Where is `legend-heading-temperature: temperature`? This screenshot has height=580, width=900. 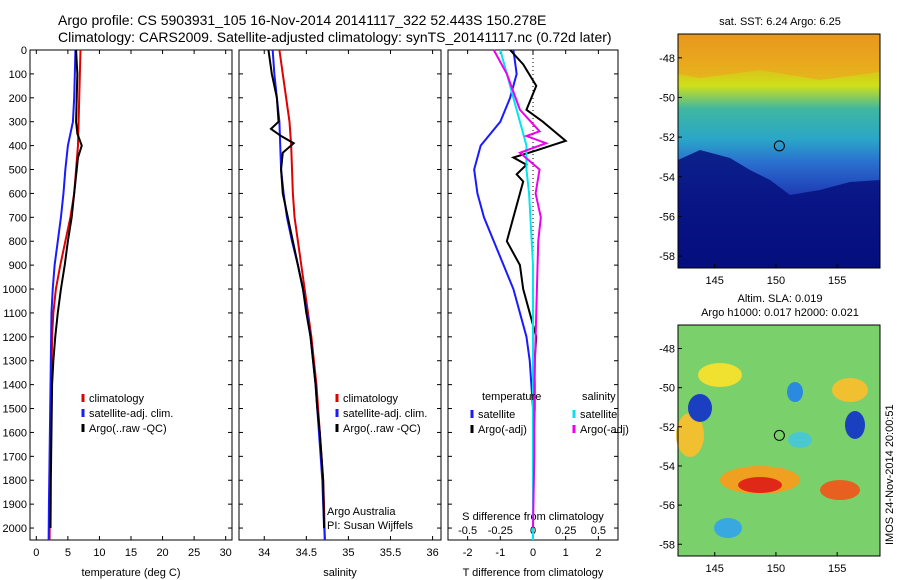
legend-heading-temperature: temperature is located at coordinates (511, 397).